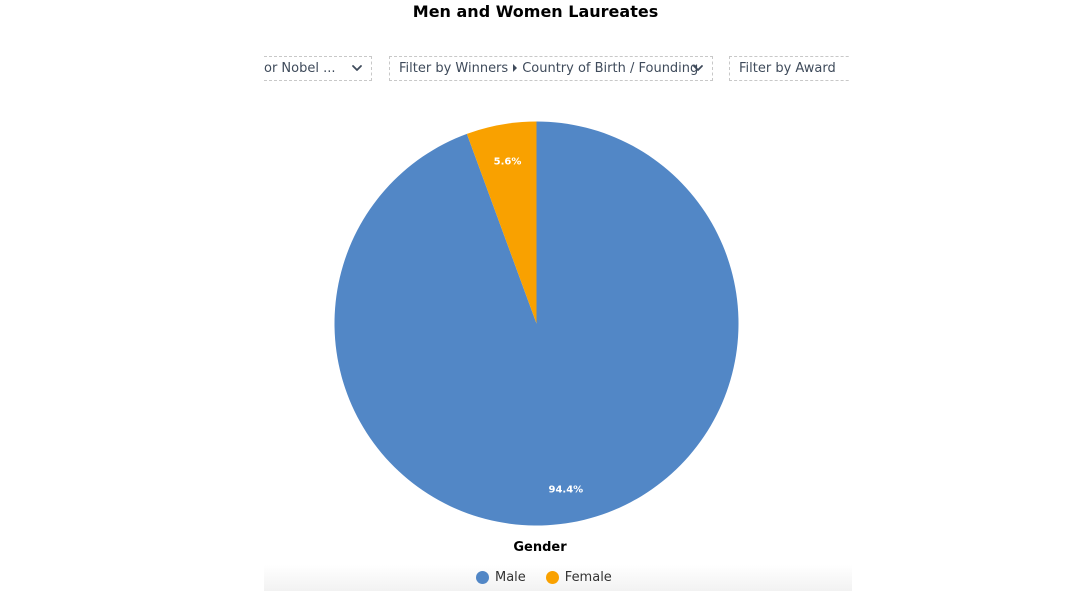 Image resolution: width=1071 pixels, height=591 pixels. Describe the element at coordinates (610, 68) in the screenshot. I see `filter-country-text: Country of Birth / Founding` at that location.